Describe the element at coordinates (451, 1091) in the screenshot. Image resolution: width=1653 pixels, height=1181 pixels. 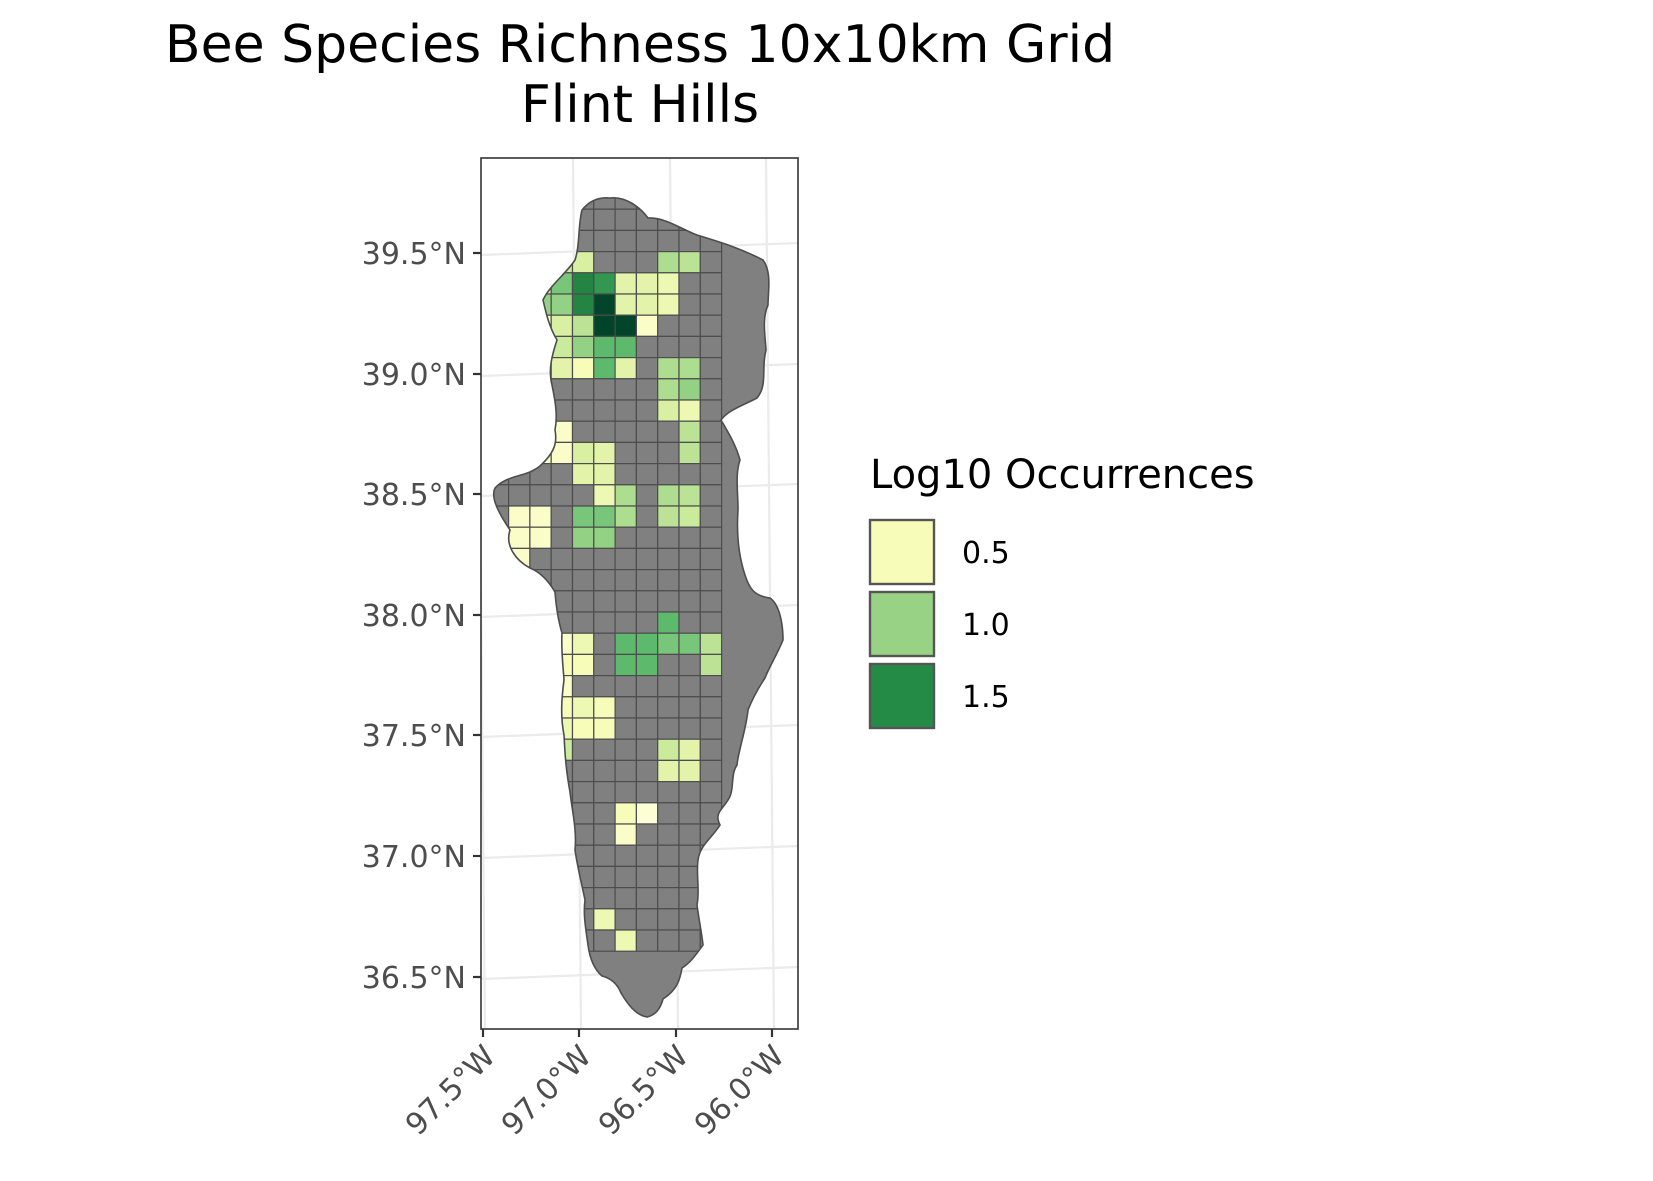
I see `x-axis-tick-label: 97.5°W` at that location.